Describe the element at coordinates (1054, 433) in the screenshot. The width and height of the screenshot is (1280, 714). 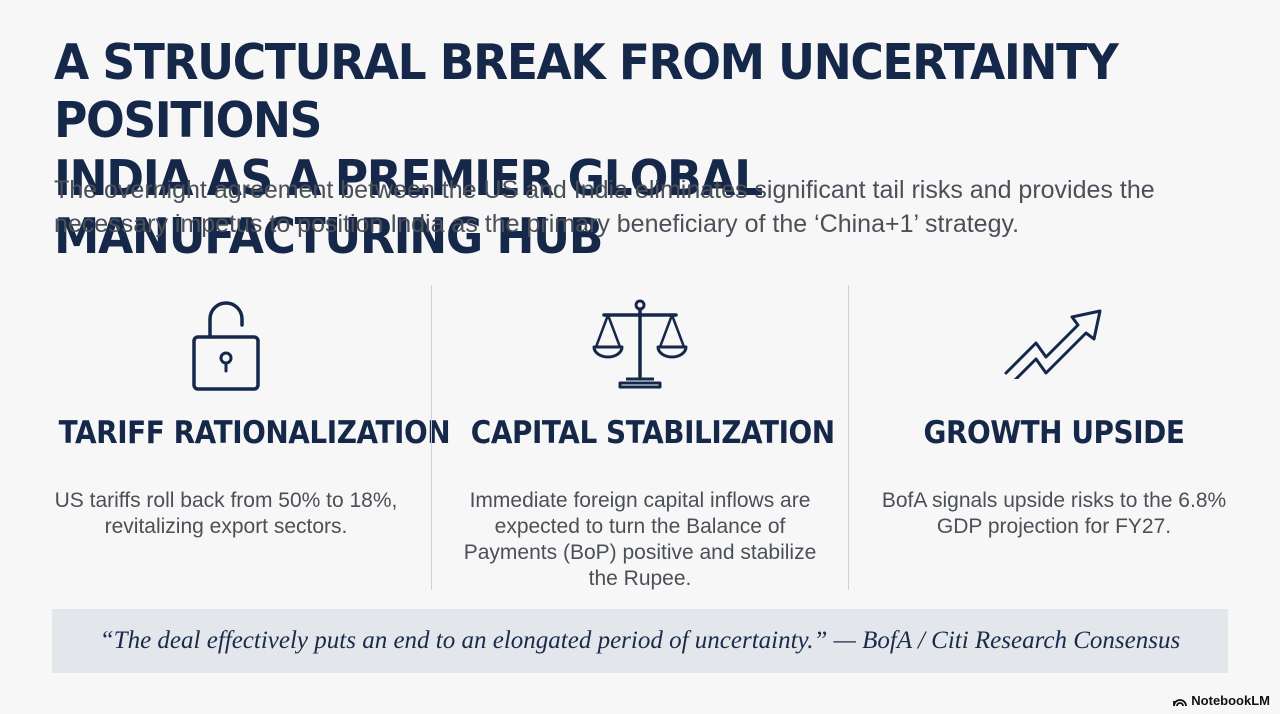
I see `growth-heading: GROWTH UPSIDE` at that location.